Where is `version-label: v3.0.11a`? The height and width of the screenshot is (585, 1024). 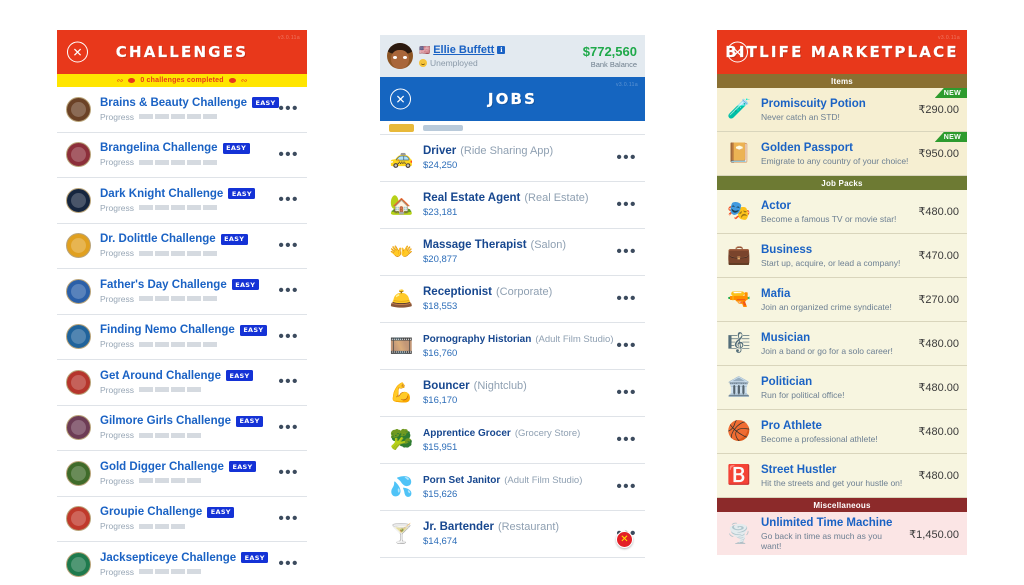 version-label: v3.0.11a is located at coordinates (948, 38).